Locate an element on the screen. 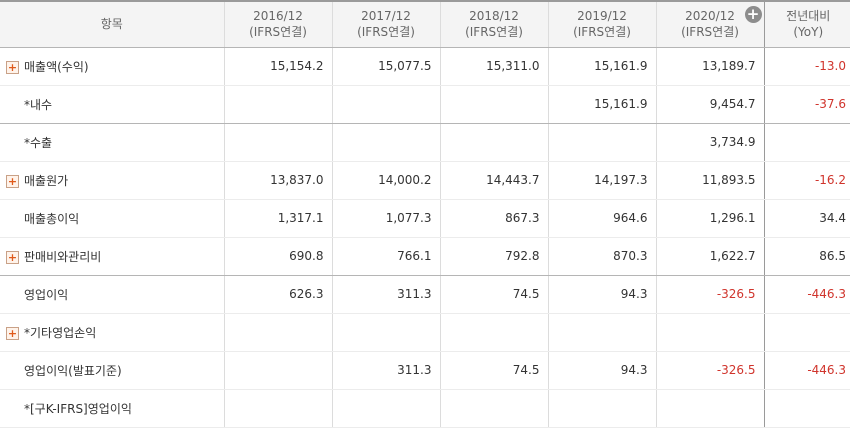 The image size is (850, 428). value-cell: 1,317.1 is located at coordinates (277, 218).